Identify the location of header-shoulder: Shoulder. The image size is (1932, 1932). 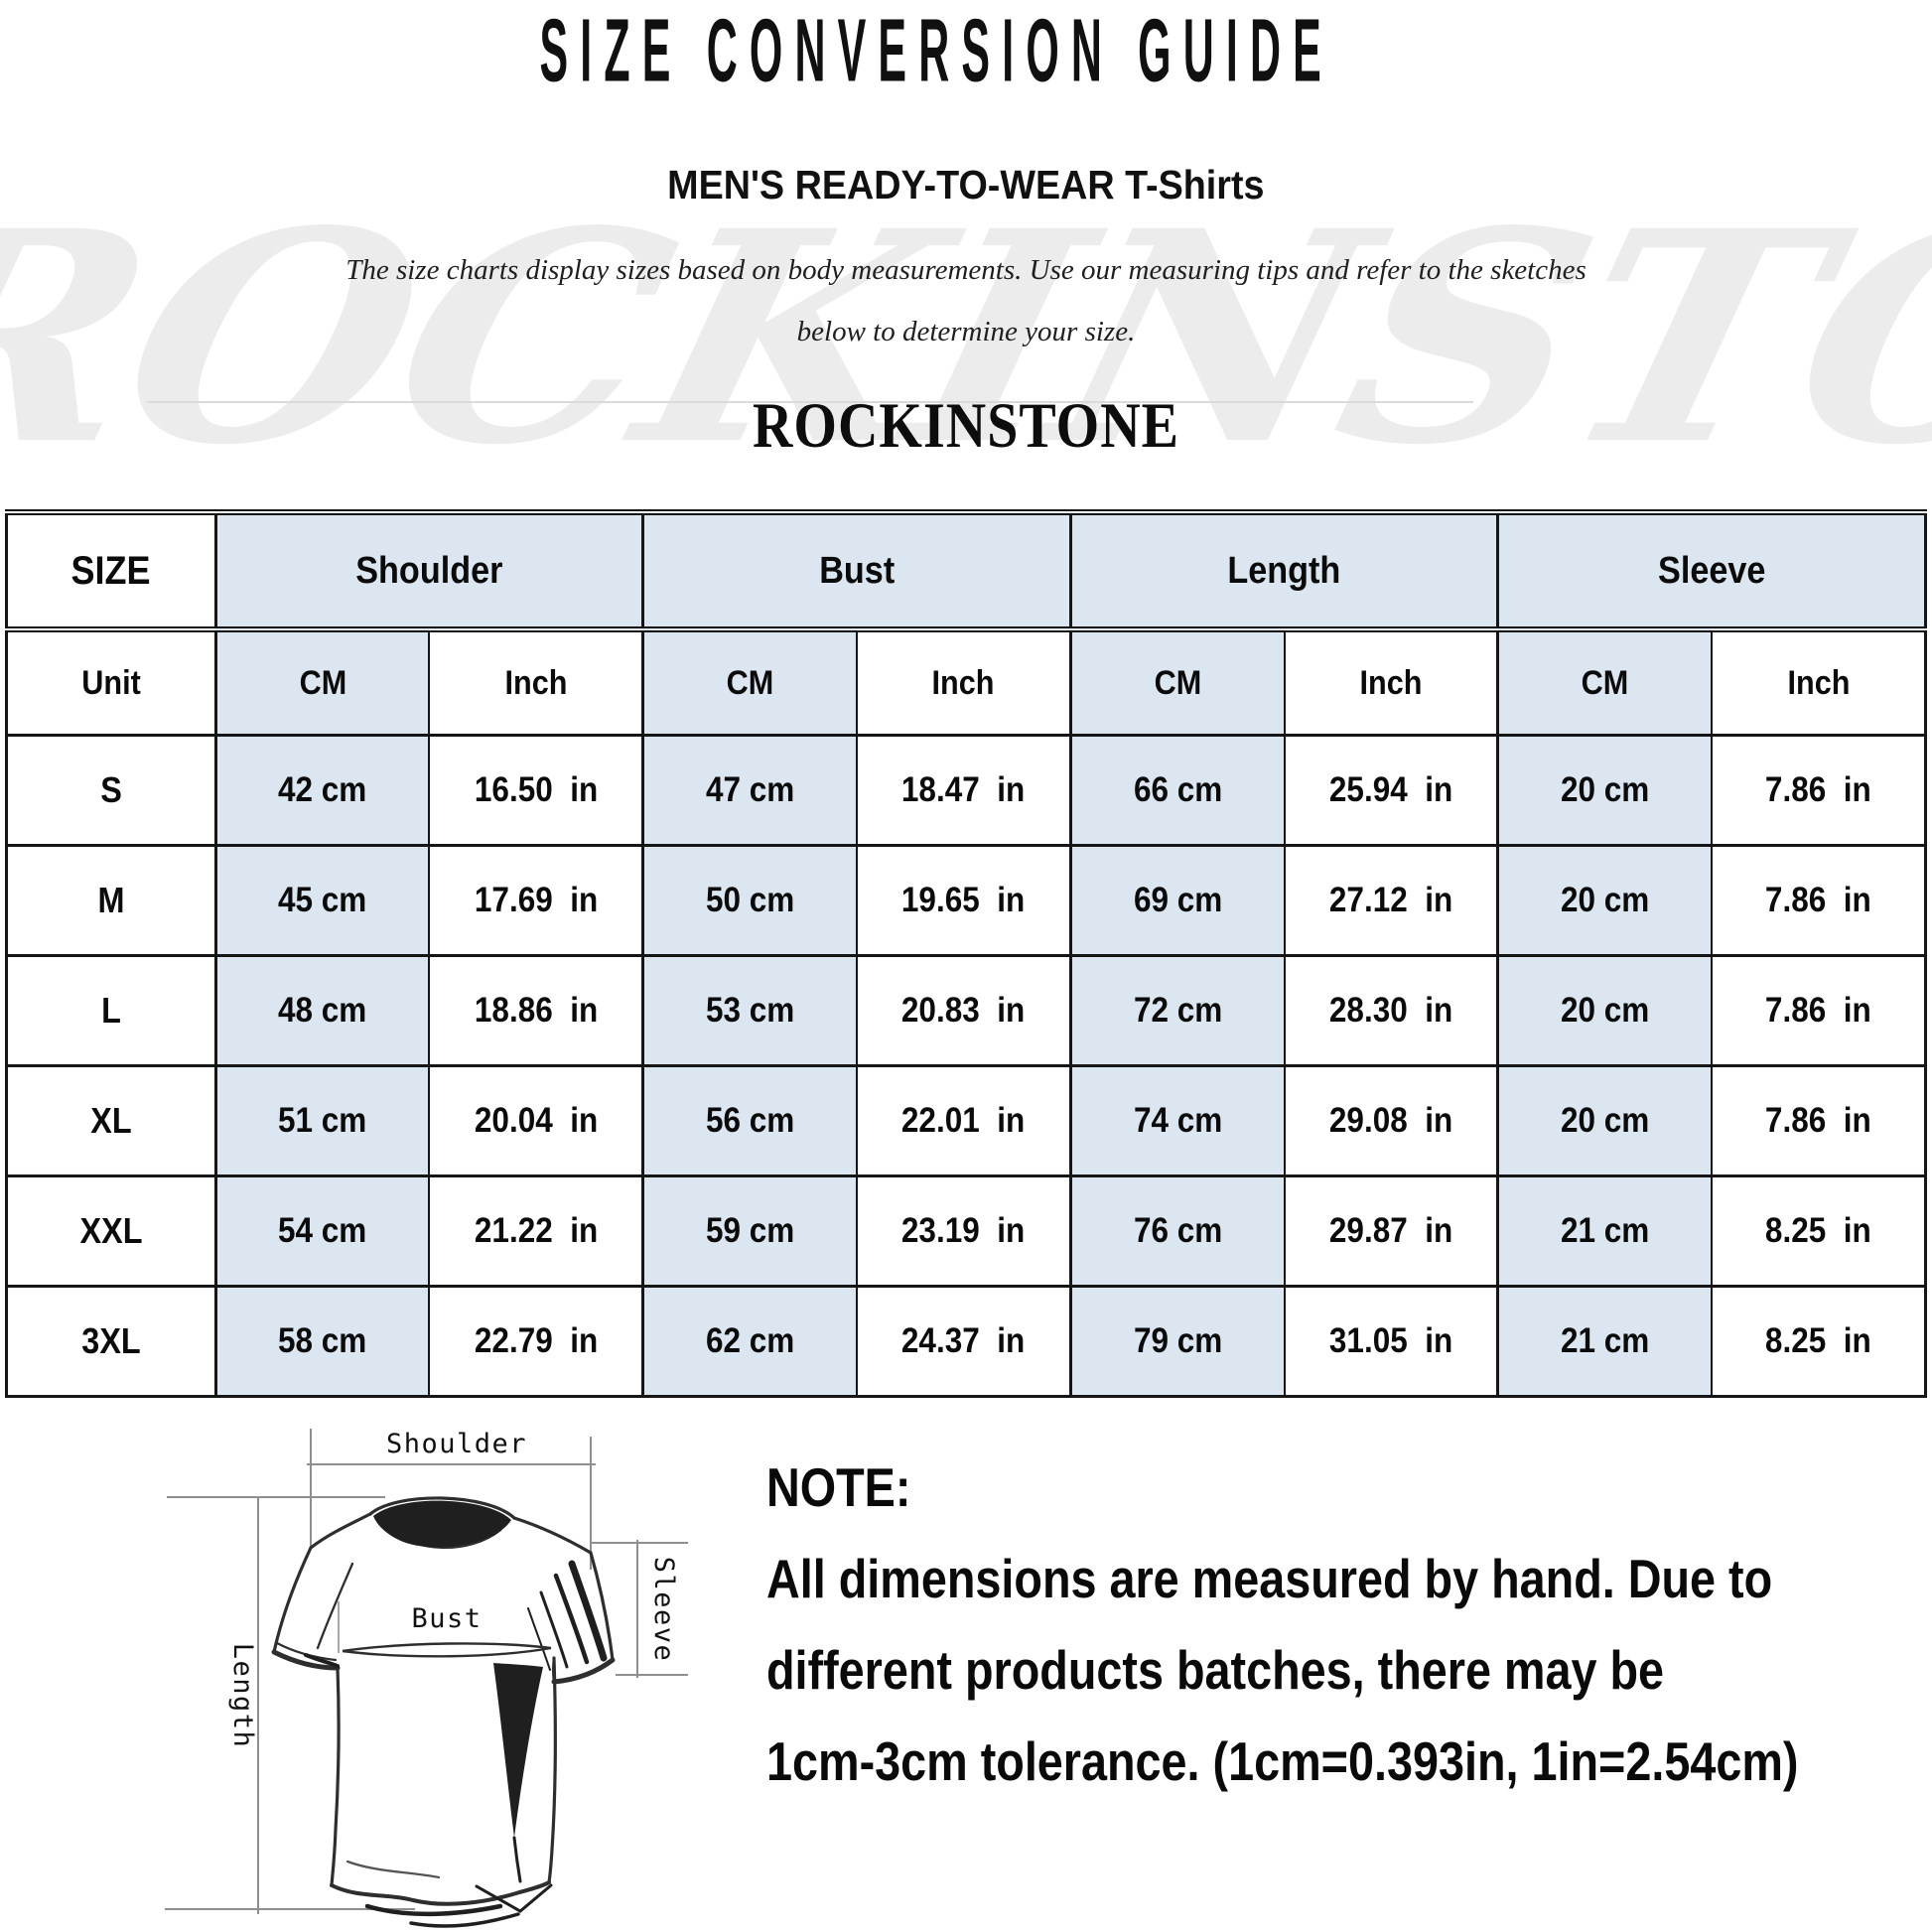
(428, 572).